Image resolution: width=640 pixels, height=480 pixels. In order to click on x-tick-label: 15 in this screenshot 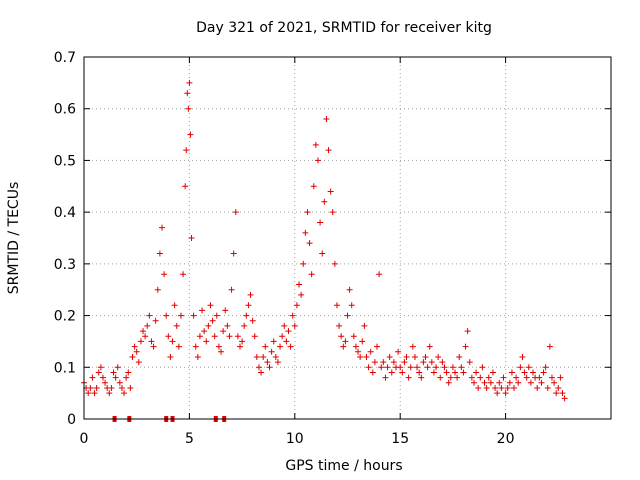, I will do `click(400, 439)`.